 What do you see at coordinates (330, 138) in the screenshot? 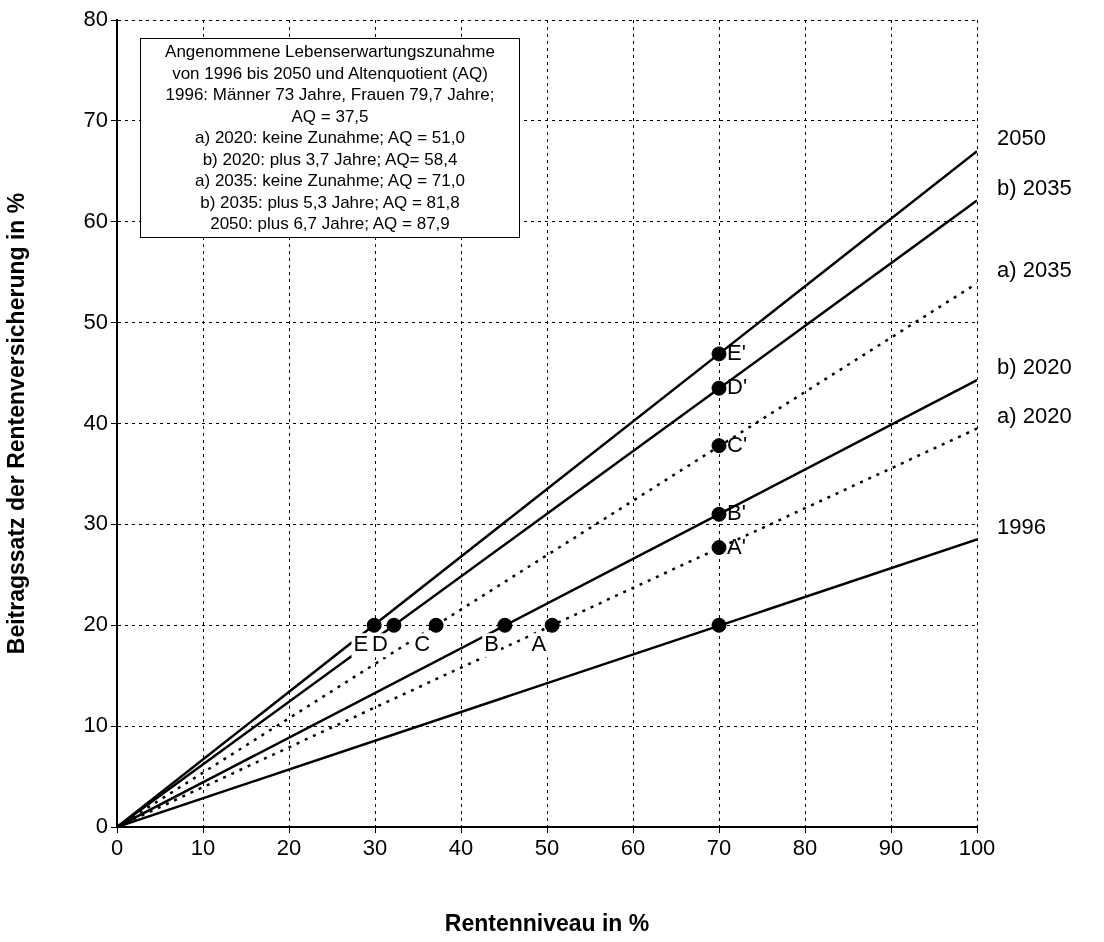
I see `annotation: a) 2020: keine Zunahme; AQ = 51,0` at bounding box center [330, 138].